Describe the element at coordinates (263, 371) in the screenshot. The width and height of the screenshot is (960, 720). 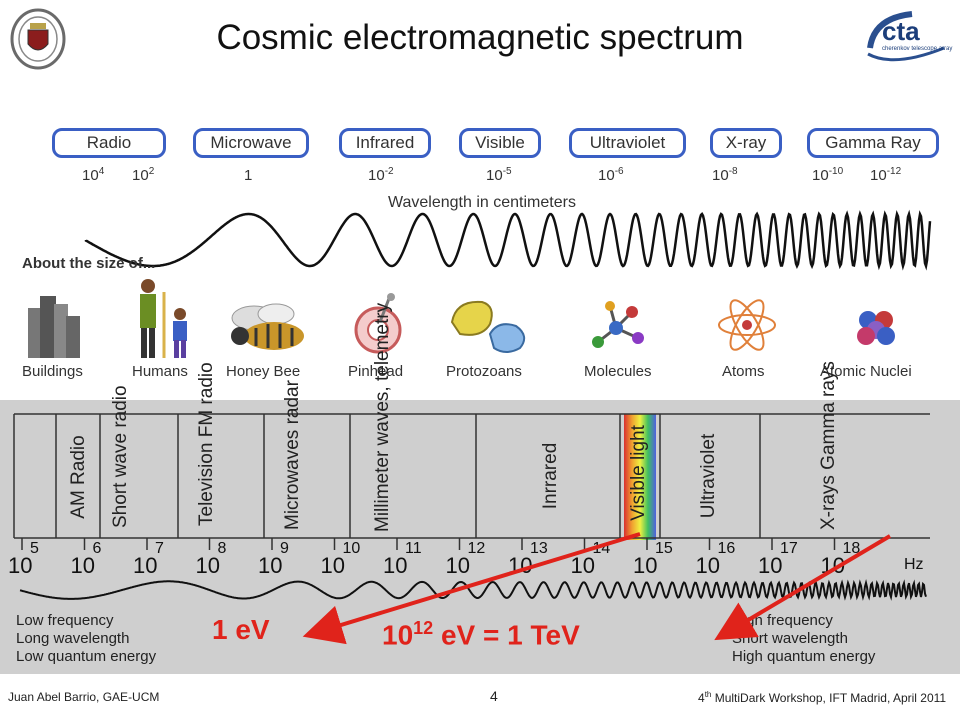
I see `object-label-honey-bee: Honey Bee` at that location.